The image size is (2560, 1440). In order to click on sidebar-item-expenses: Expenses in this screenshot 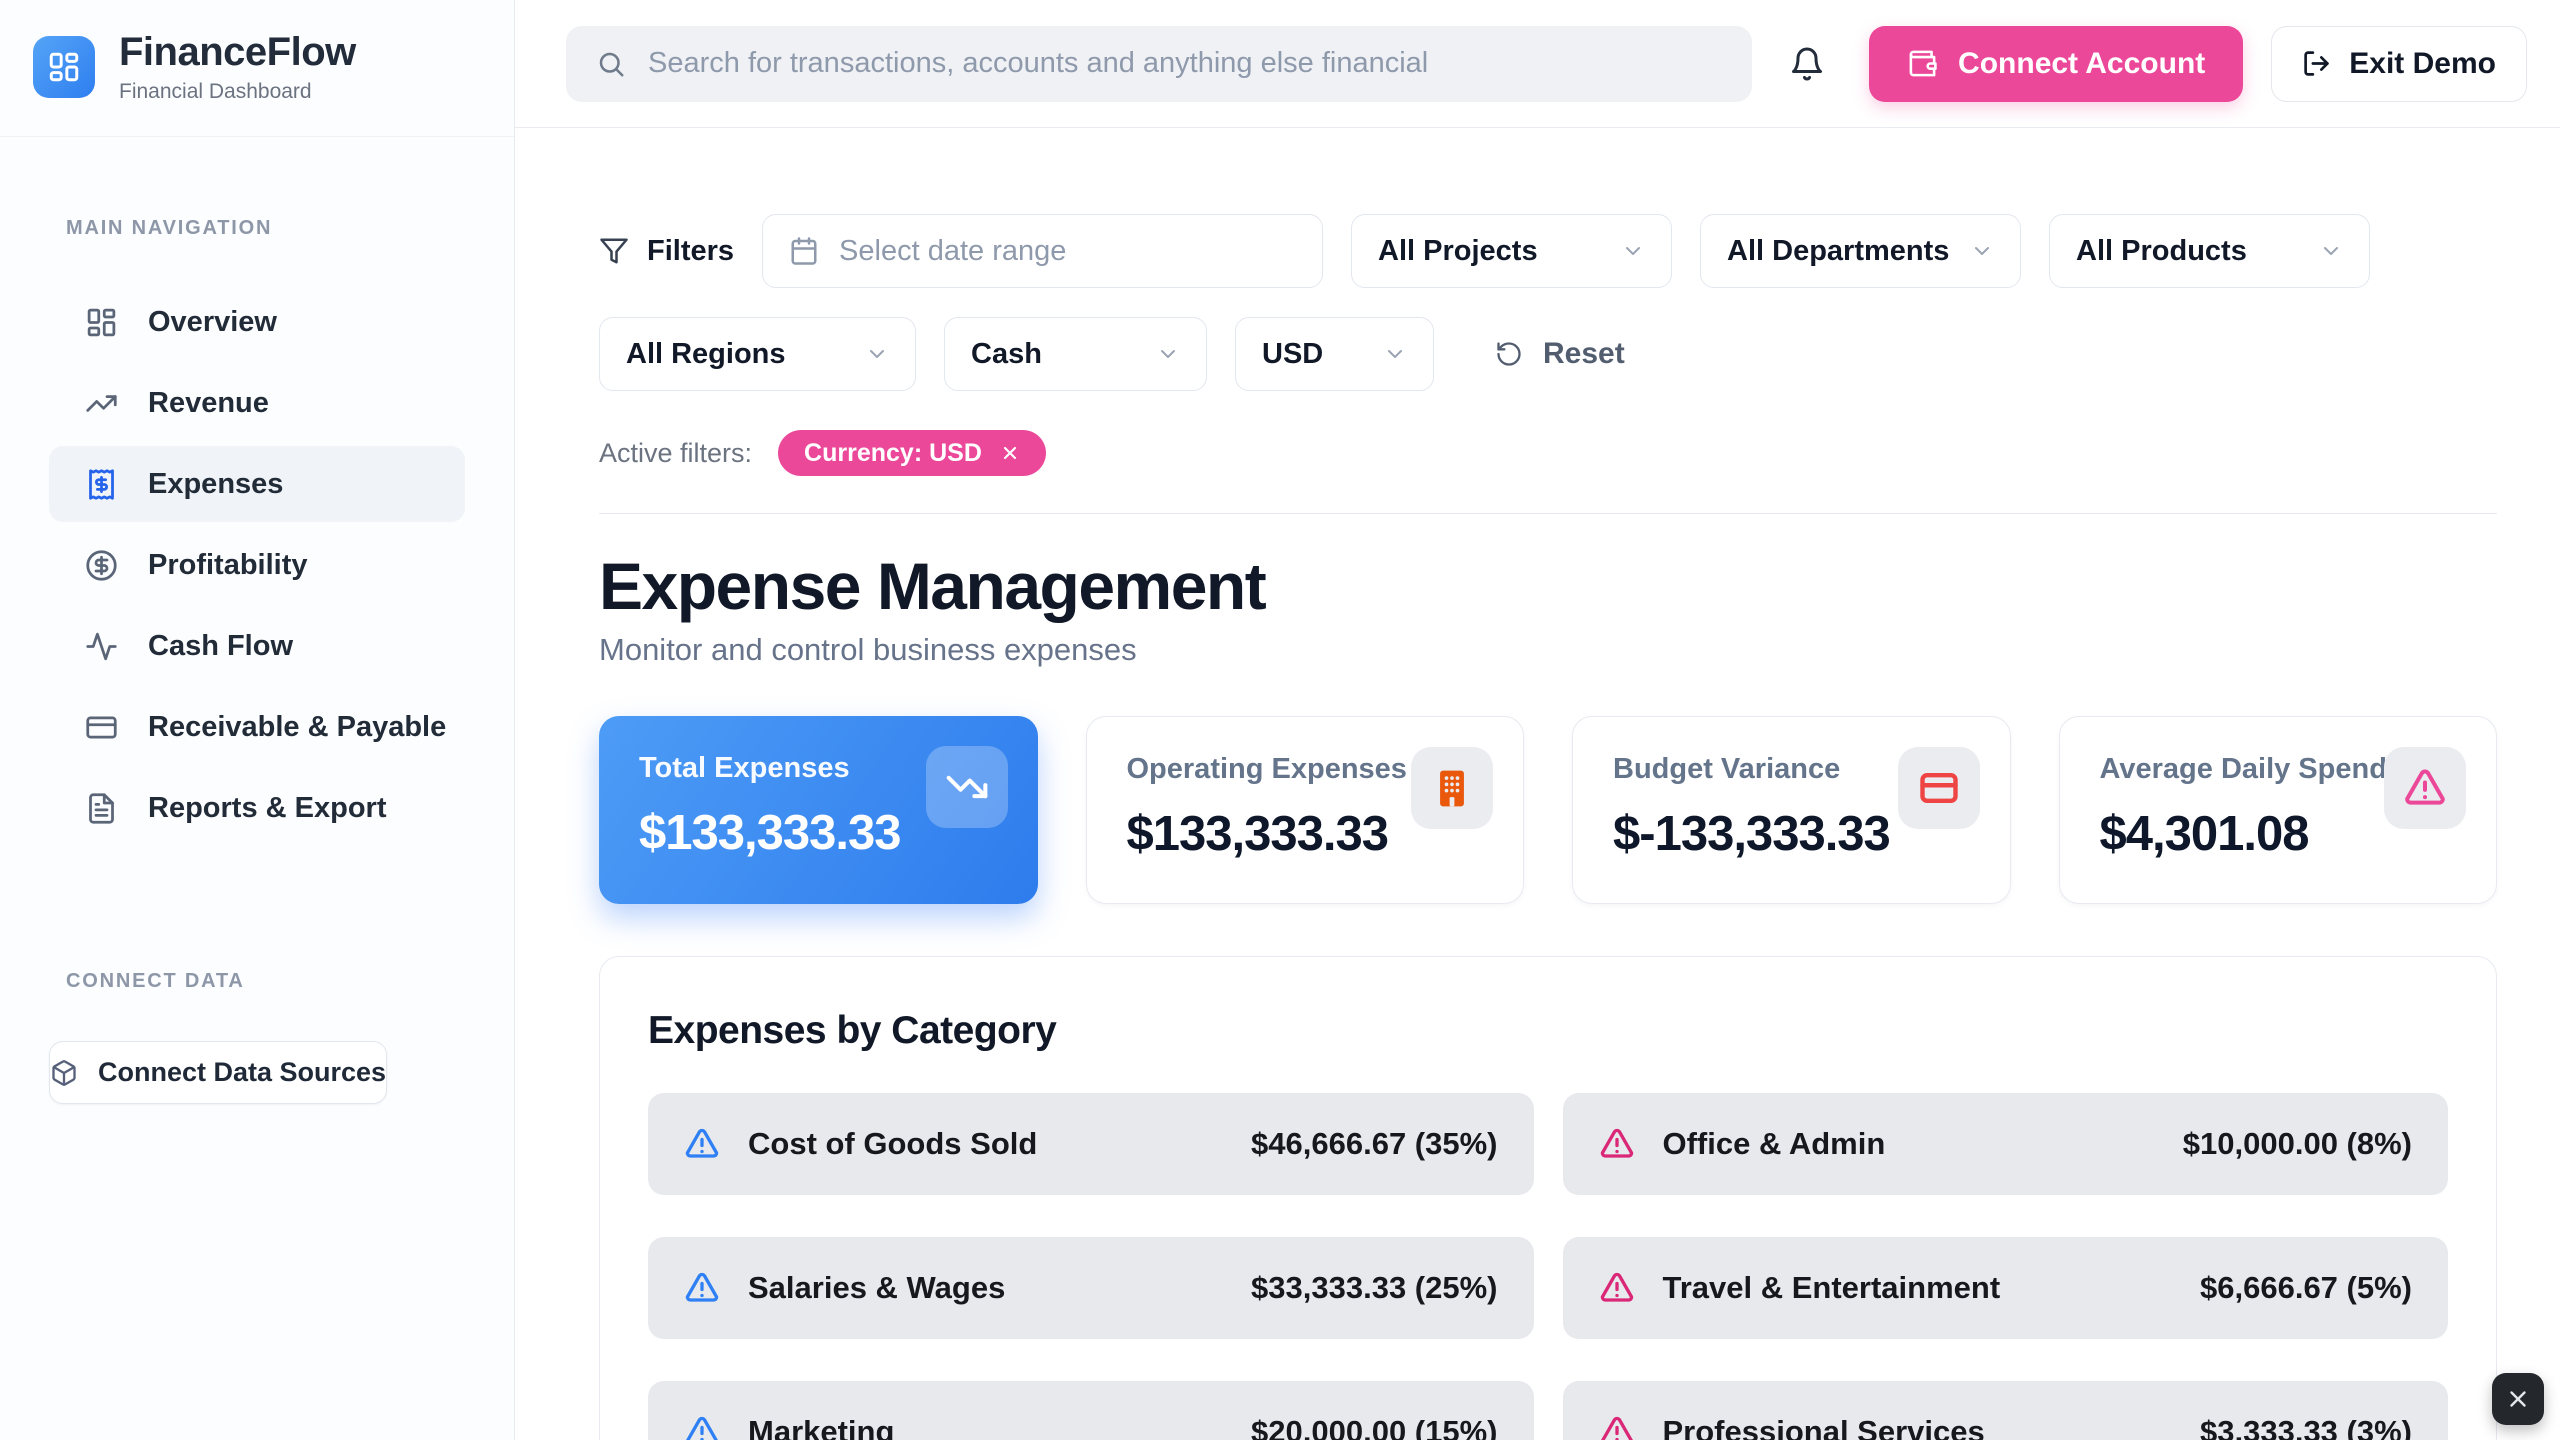, I will do `click(257, 484)`.